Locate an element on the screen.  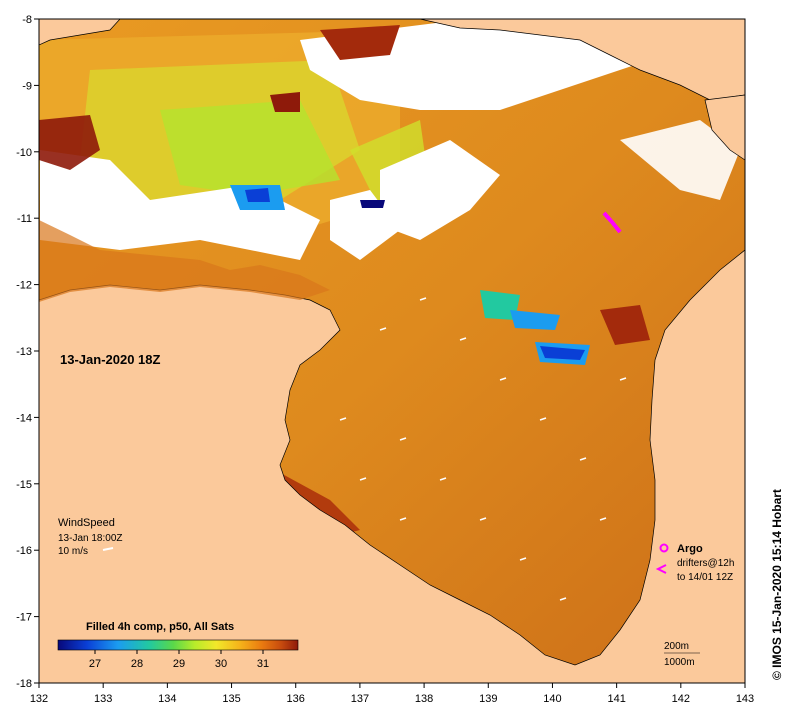
sst-coastal-band is located at coordinates (184, 261).